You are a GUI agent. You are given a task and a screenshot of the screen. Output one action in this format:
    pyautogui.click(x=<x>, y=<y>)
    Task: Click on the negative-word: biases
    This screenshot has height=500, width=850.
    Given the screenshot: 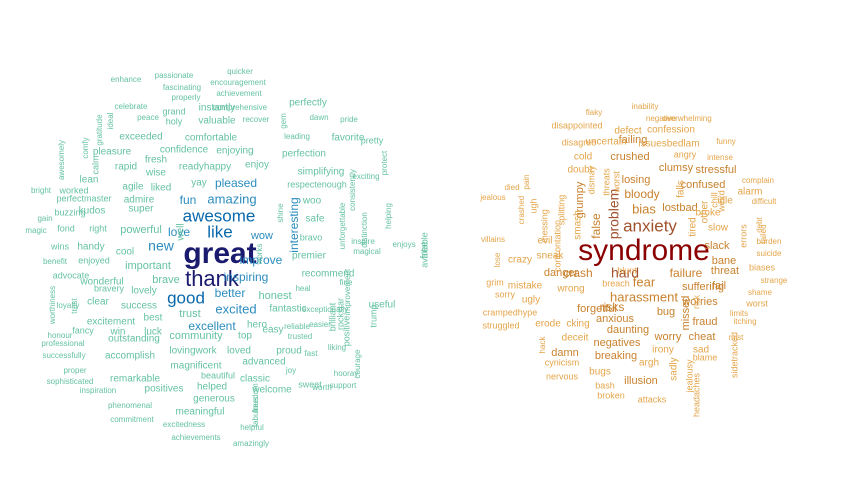 What is the action you would take?
    pyautogui.click(x=762, y=267)
    